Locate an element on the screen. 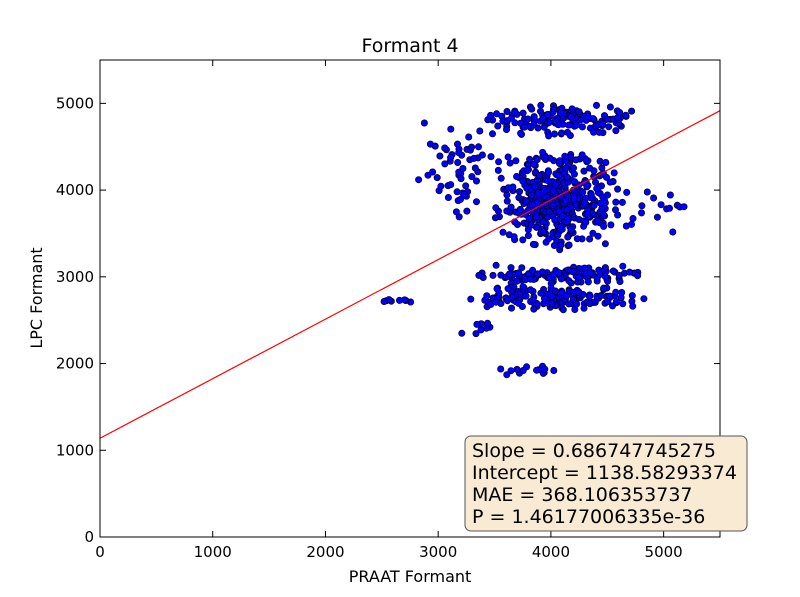 The width and height of the screenshot is (800, 597). x-tick-label: 2000 is located at coordinates (325, 552).